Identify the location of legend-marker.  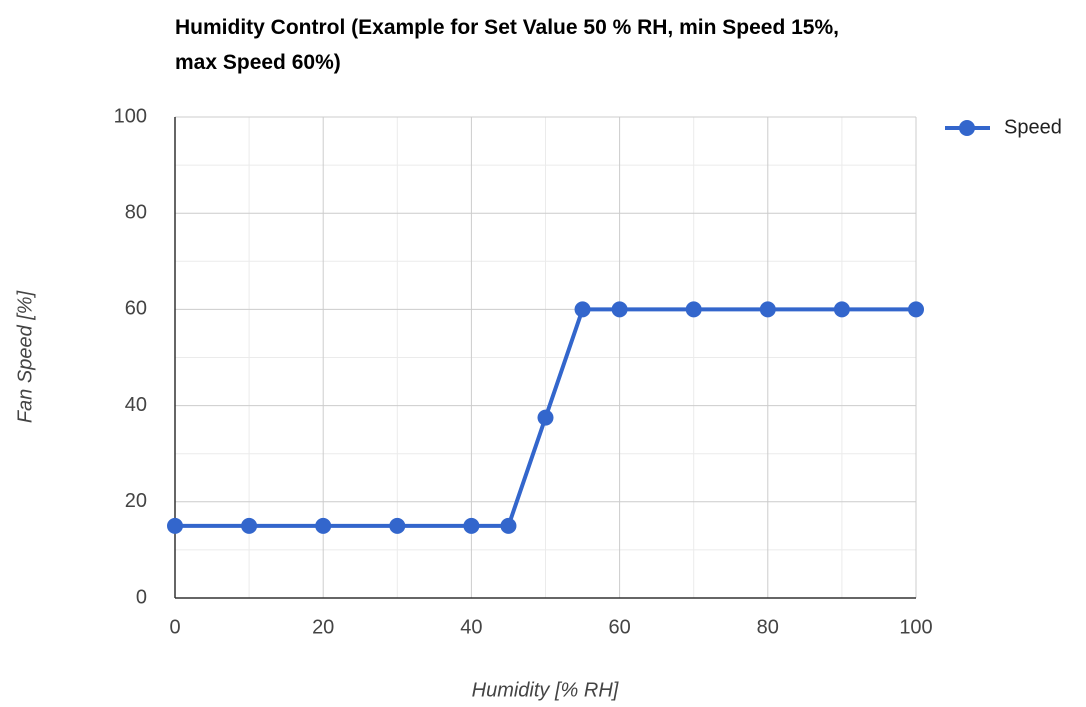
(967, 128).